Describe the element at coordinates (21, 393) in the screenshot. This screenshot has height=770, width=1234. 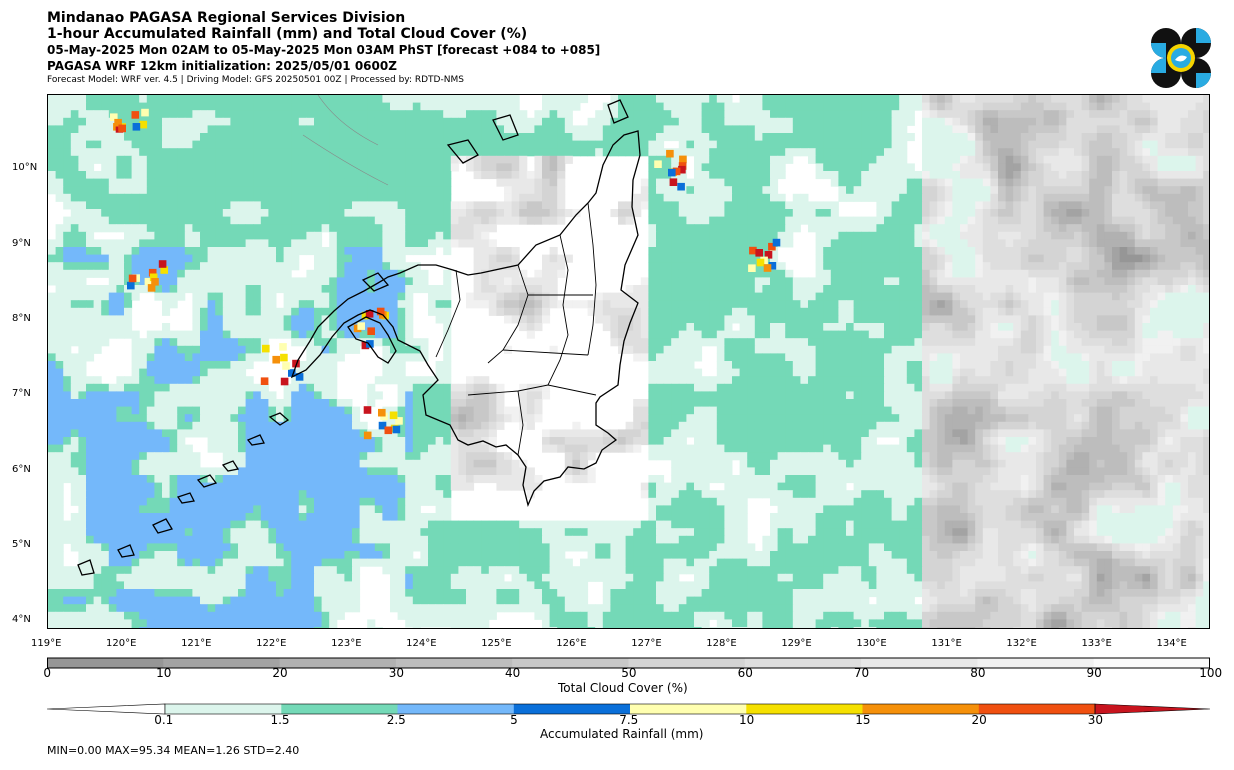
I see `lat-tick-label: 7°N` at that location.